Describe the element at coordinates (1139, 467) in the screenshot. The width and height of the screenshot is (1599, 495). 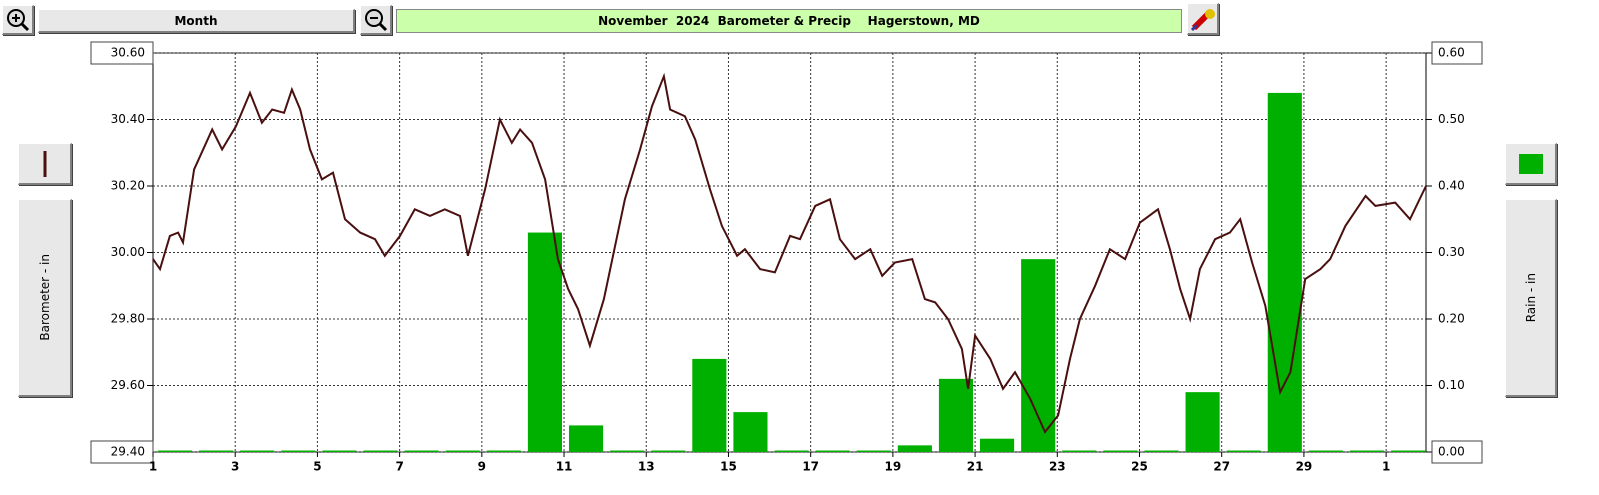
I see `x-tick-label: 25` at that location.